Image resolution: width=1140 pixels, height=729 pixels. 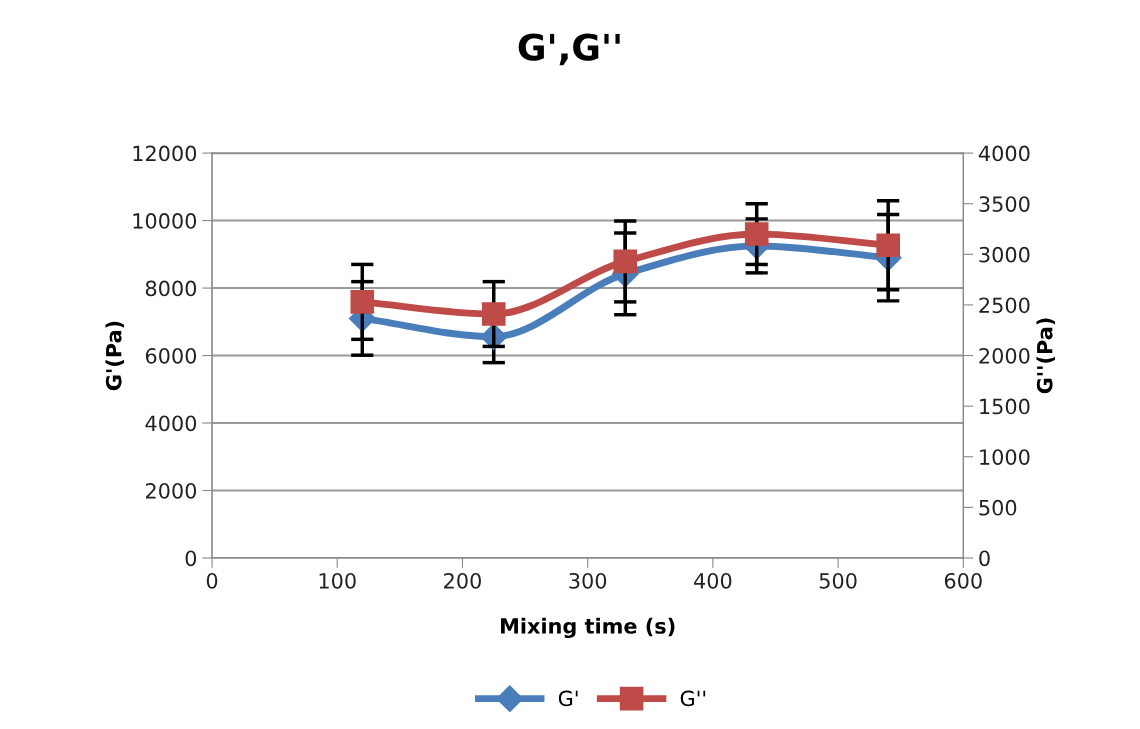 I want to click on y-tick-label: 2000, so click(x=171, y=490).